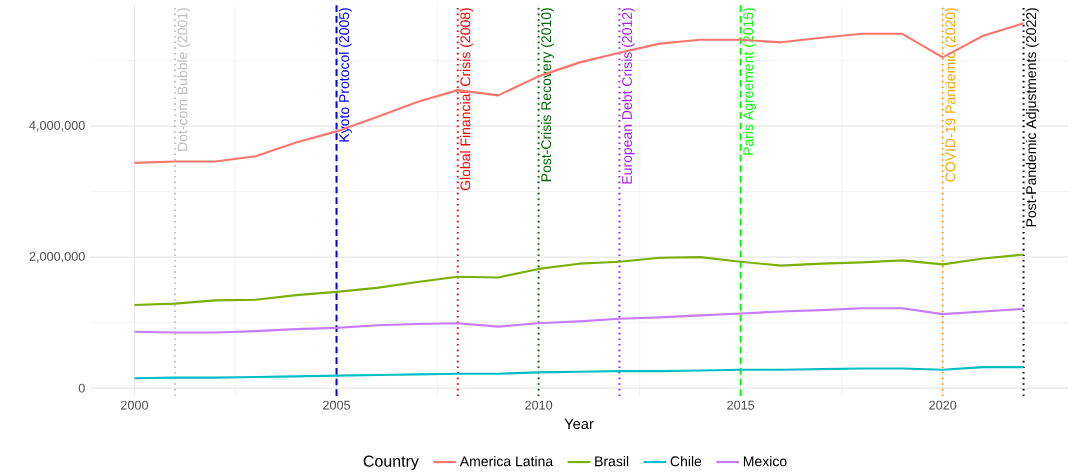 The height and width of the screenshot is (473, 1092). Describe the element at coordinates (57, 126) in the screenshot. I see `y-tick-label: 4,000,000` at that location.